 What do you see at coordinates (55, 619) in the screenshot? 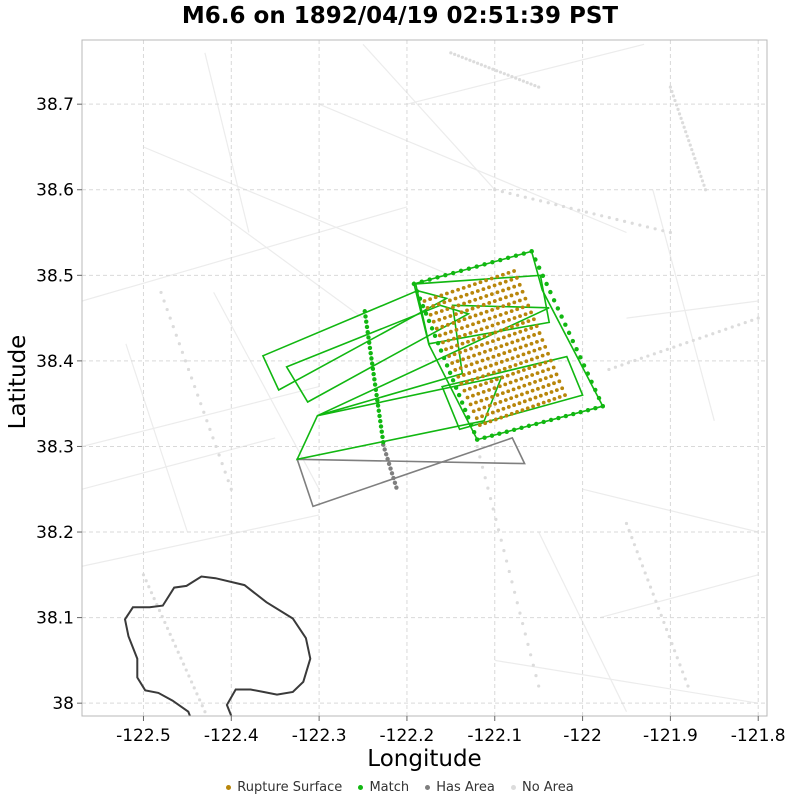
I see `y-tick-label: 38.1` at bounding box center [55, 619].